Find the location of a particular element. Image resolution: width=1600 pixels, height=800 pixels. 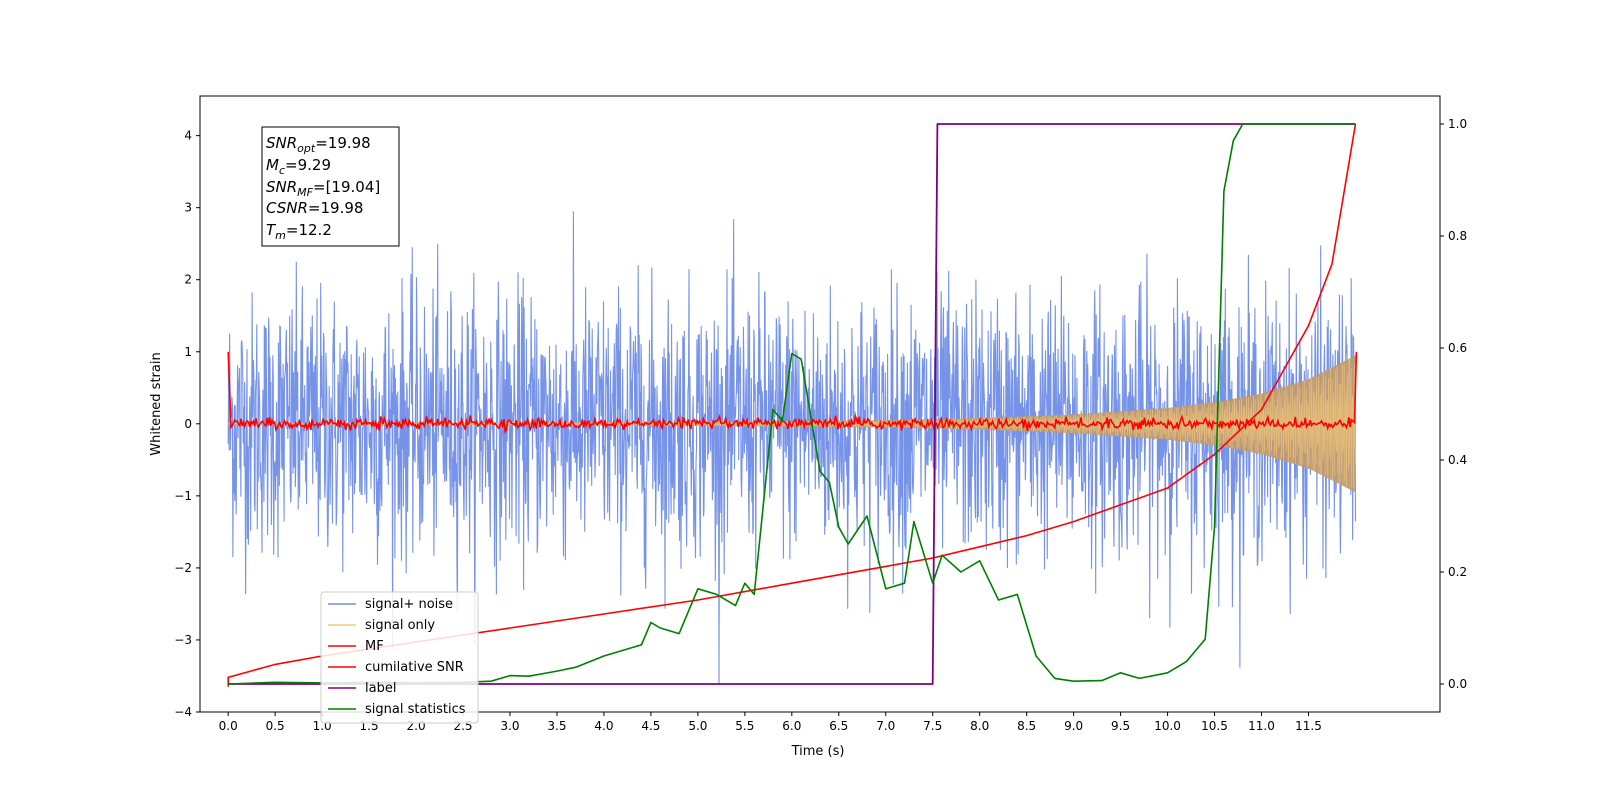

annotation-snr-opt: SNRopt=19.98 is located at coordinates (318, 144).